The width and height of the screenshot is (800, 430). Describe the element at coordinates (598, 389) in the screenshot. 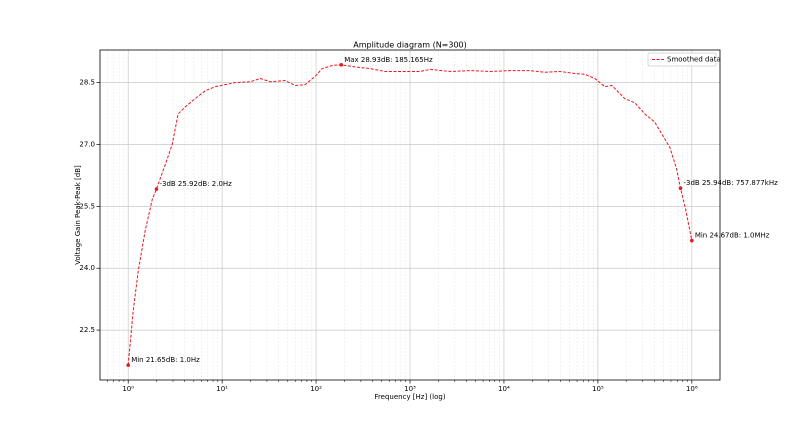

I see `x-tick-label: 10⁵` at that location.